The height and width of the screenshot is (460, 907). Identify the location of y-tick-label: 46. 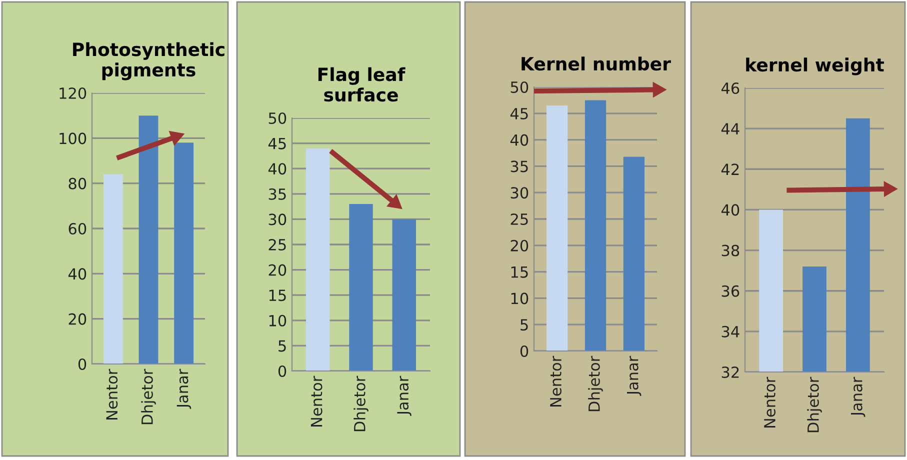
(730, 88).